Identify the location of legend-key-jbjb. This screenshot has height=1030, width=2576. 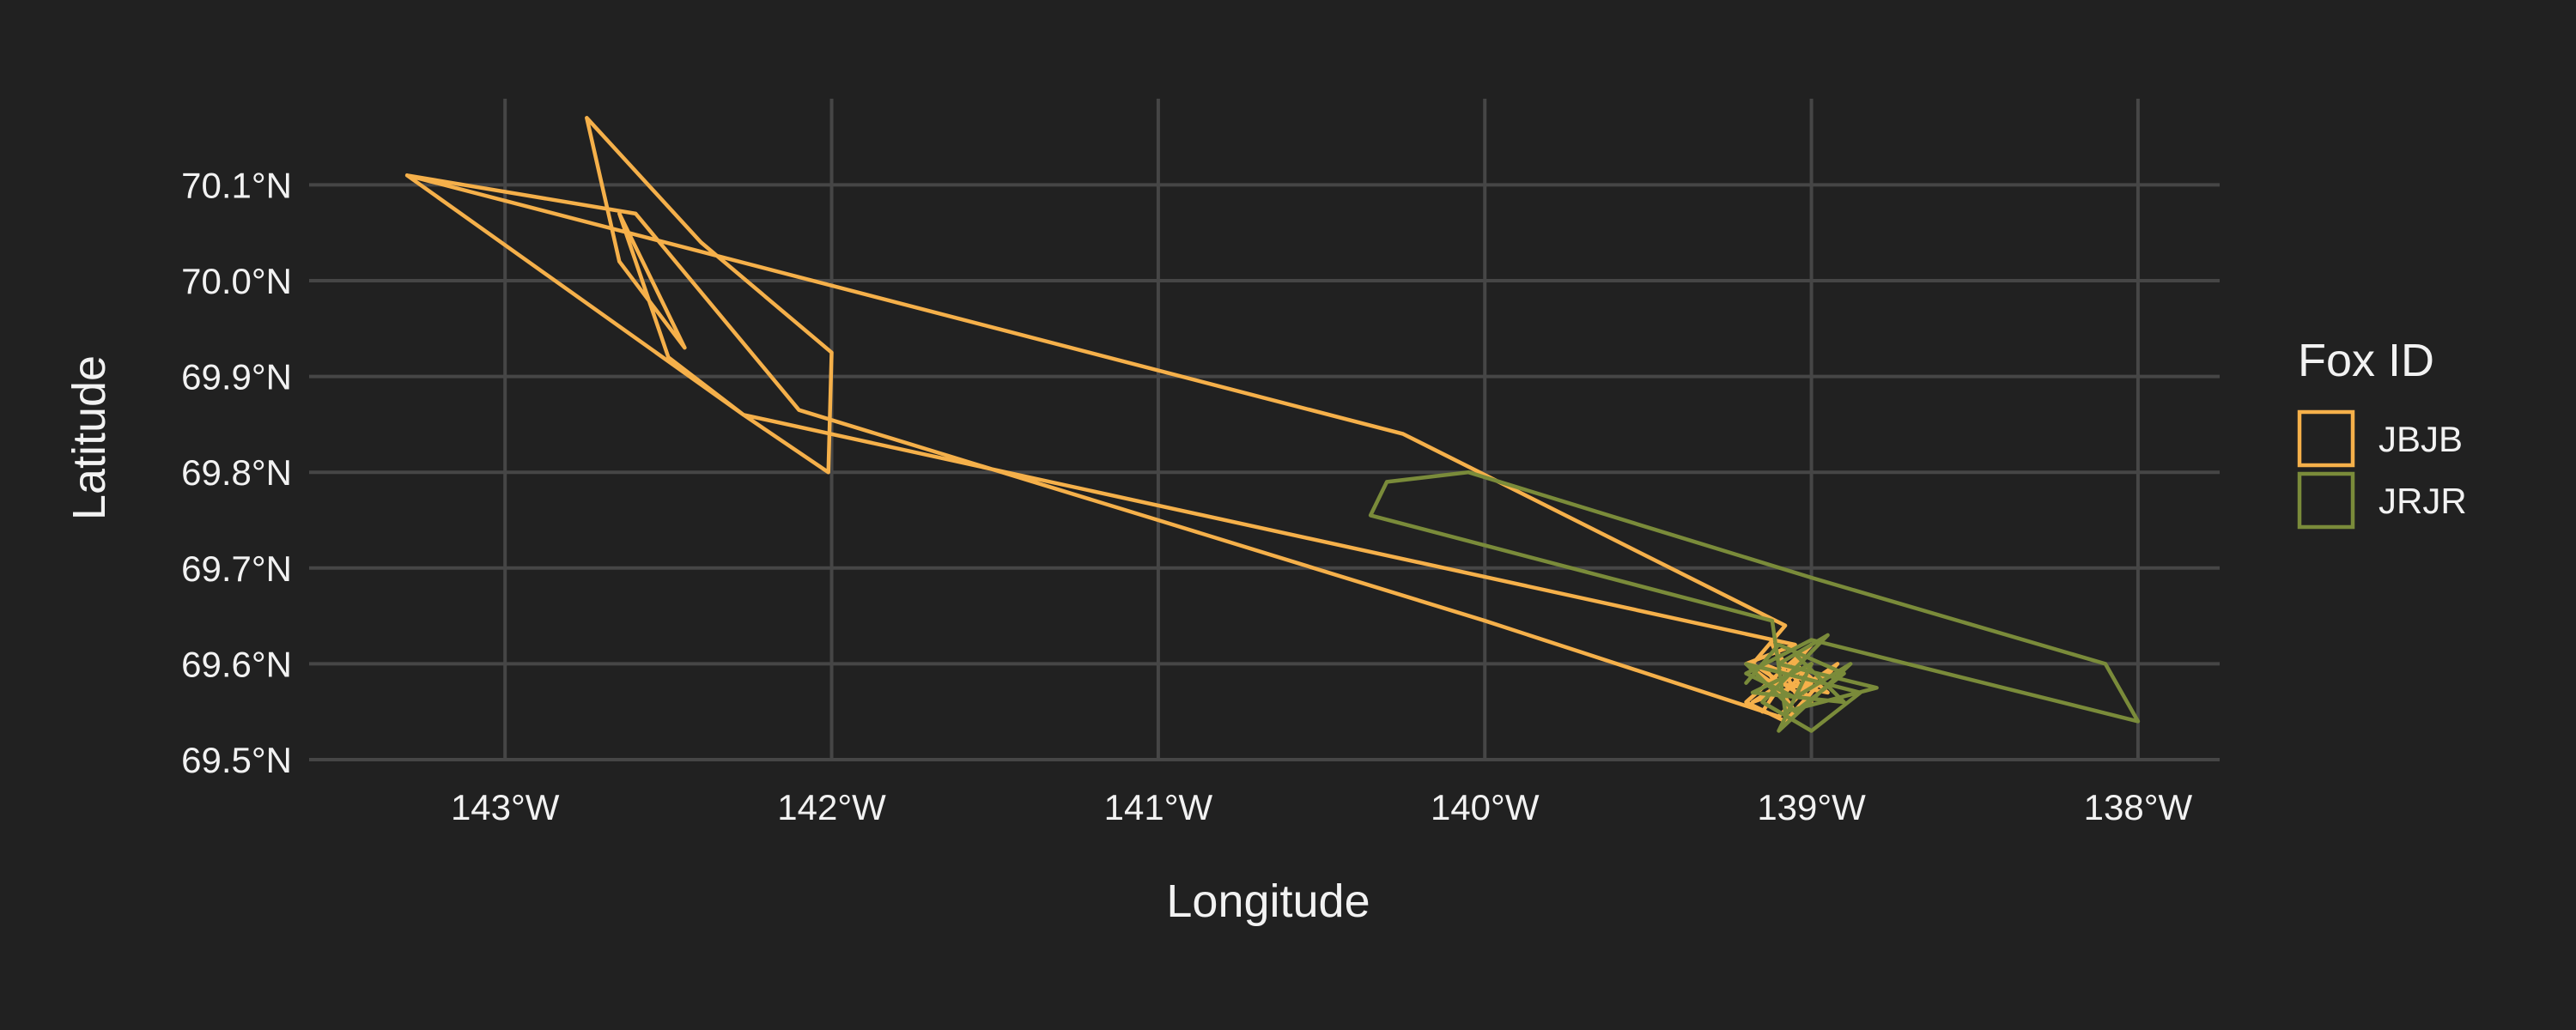
(2326, 438).